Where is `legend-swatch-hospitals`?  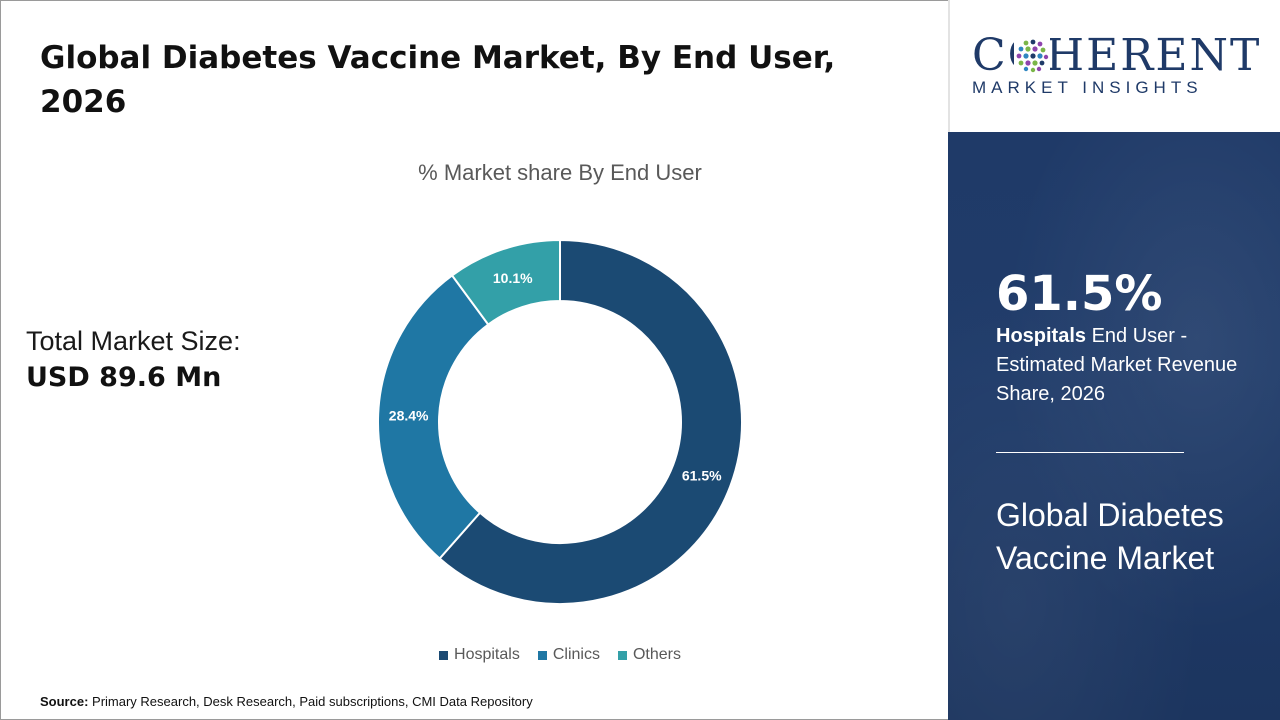 legend-swatch-hospitals is located at coordinates (444, 655).